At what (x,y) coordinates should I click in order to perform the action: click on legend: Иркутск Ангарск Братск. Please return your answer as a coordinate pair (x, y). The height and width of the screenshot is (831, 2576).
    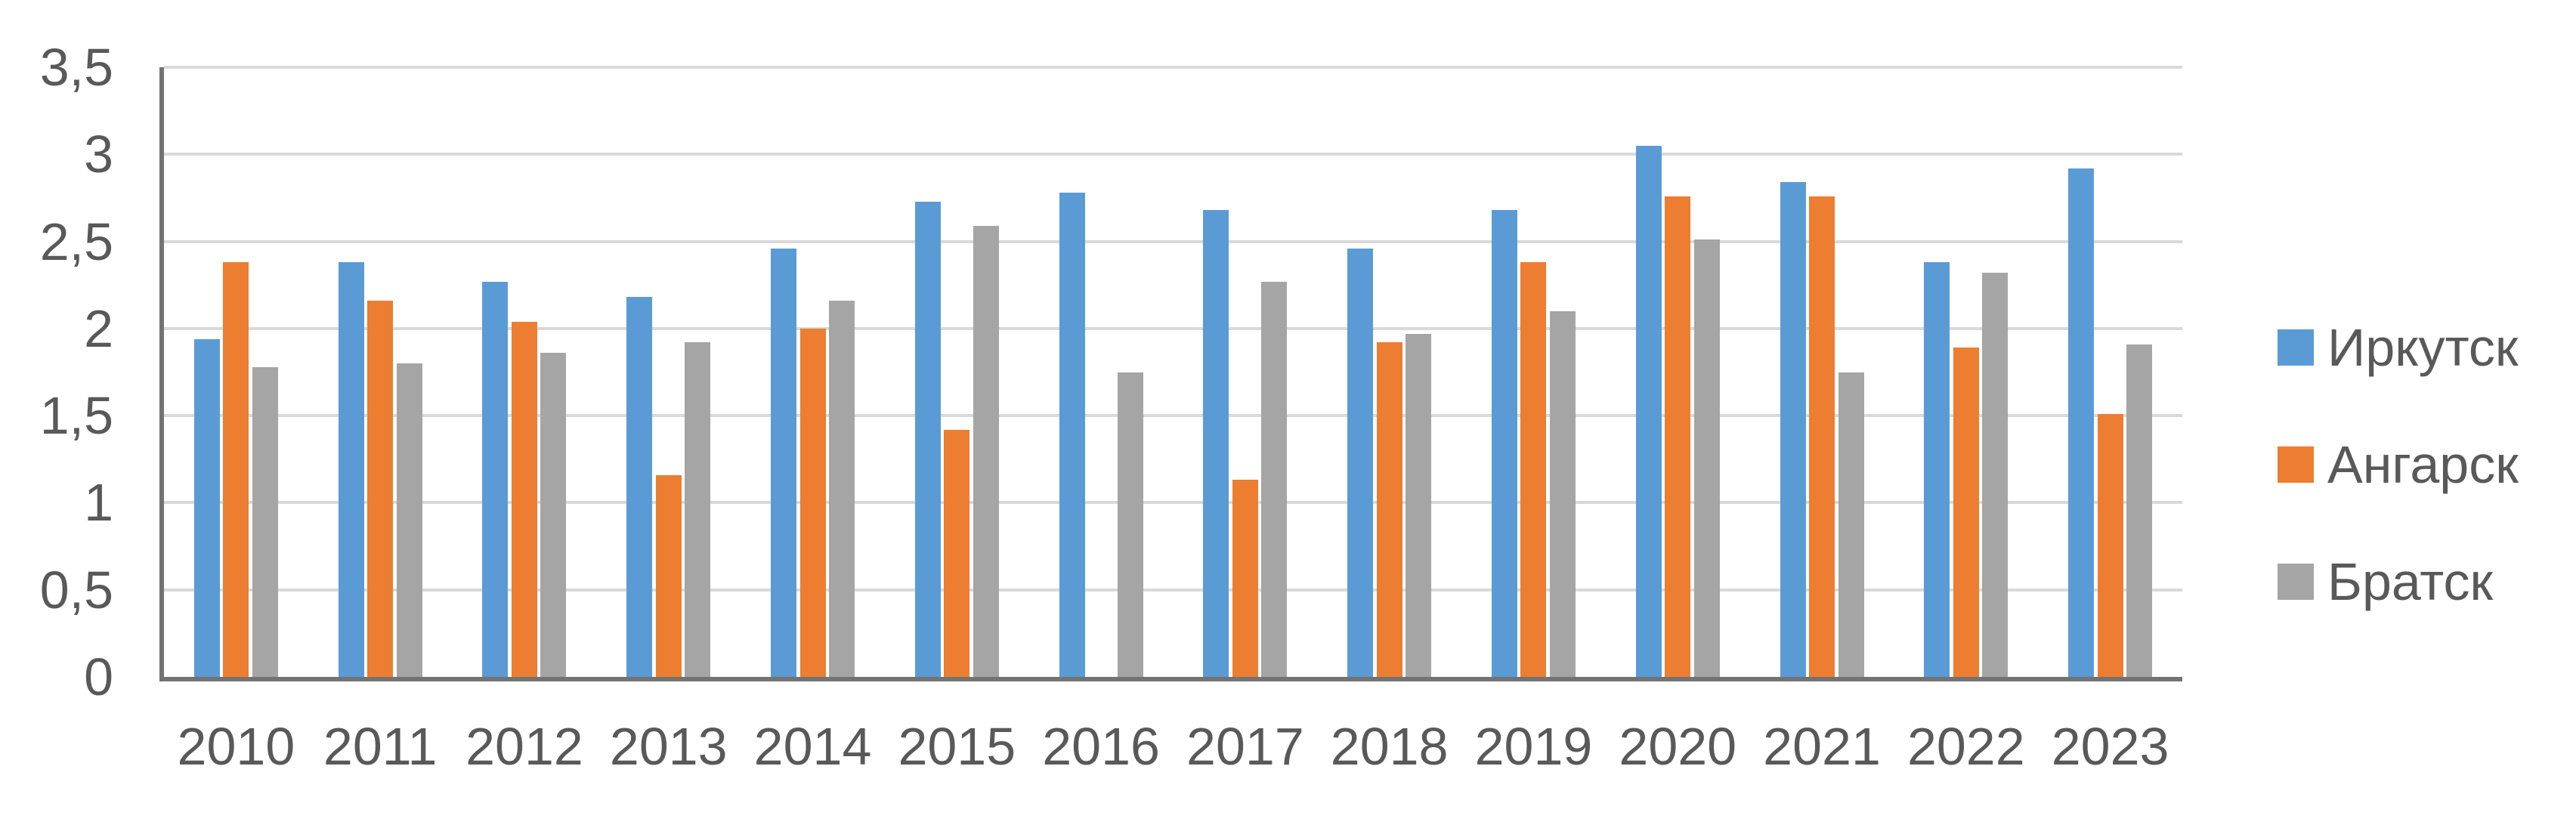
    Looking at the image, I should click on (2427, 415).